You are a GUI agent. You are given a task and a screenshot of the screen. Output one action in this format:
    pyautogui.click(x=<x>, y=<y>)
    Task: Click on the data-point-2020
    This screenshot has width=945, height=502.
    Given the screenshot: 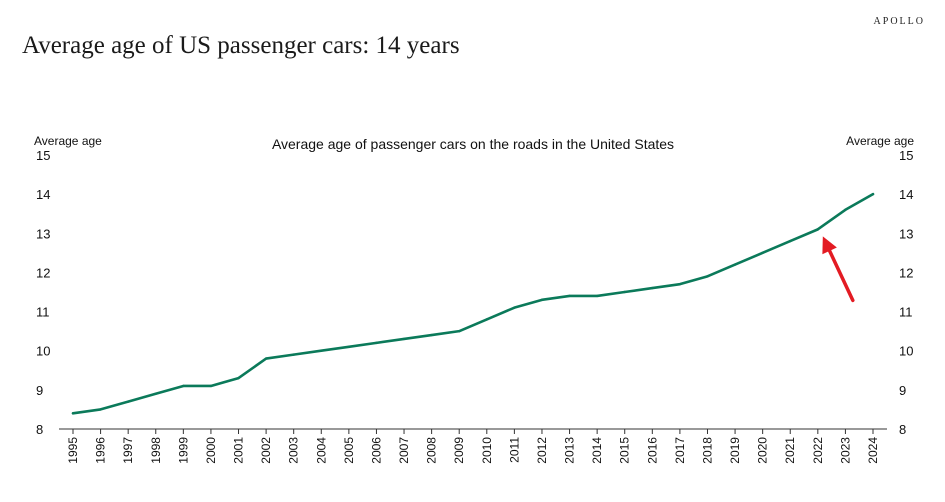 What is the action you would take?
    pyautogui.click(x=762, y=253)
    